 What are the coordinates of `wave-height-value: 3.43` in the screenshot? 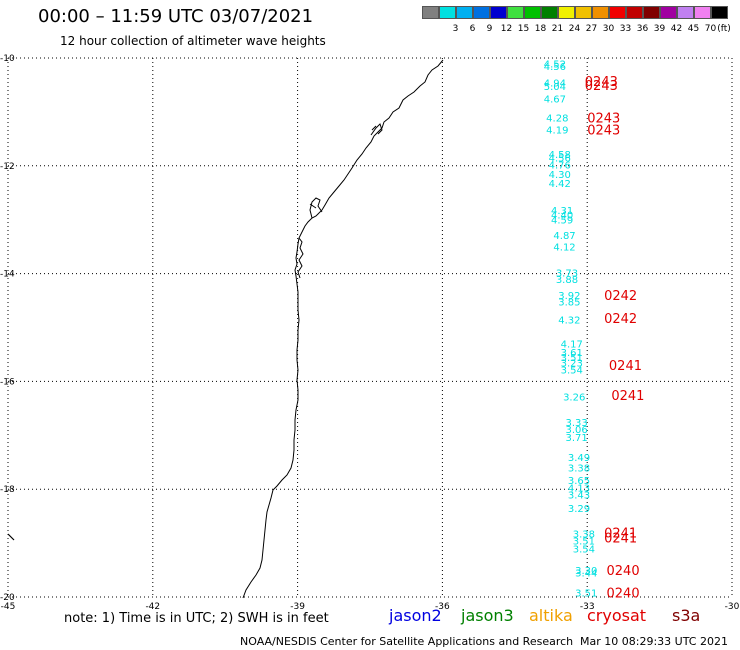 It's located at (579, 496).